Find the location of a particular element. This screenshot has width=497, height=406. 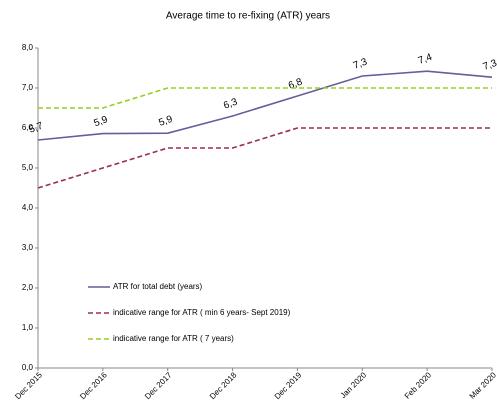

chart-title: Average time to re-fixing (ATR) years is located at coordinates (248, 16).